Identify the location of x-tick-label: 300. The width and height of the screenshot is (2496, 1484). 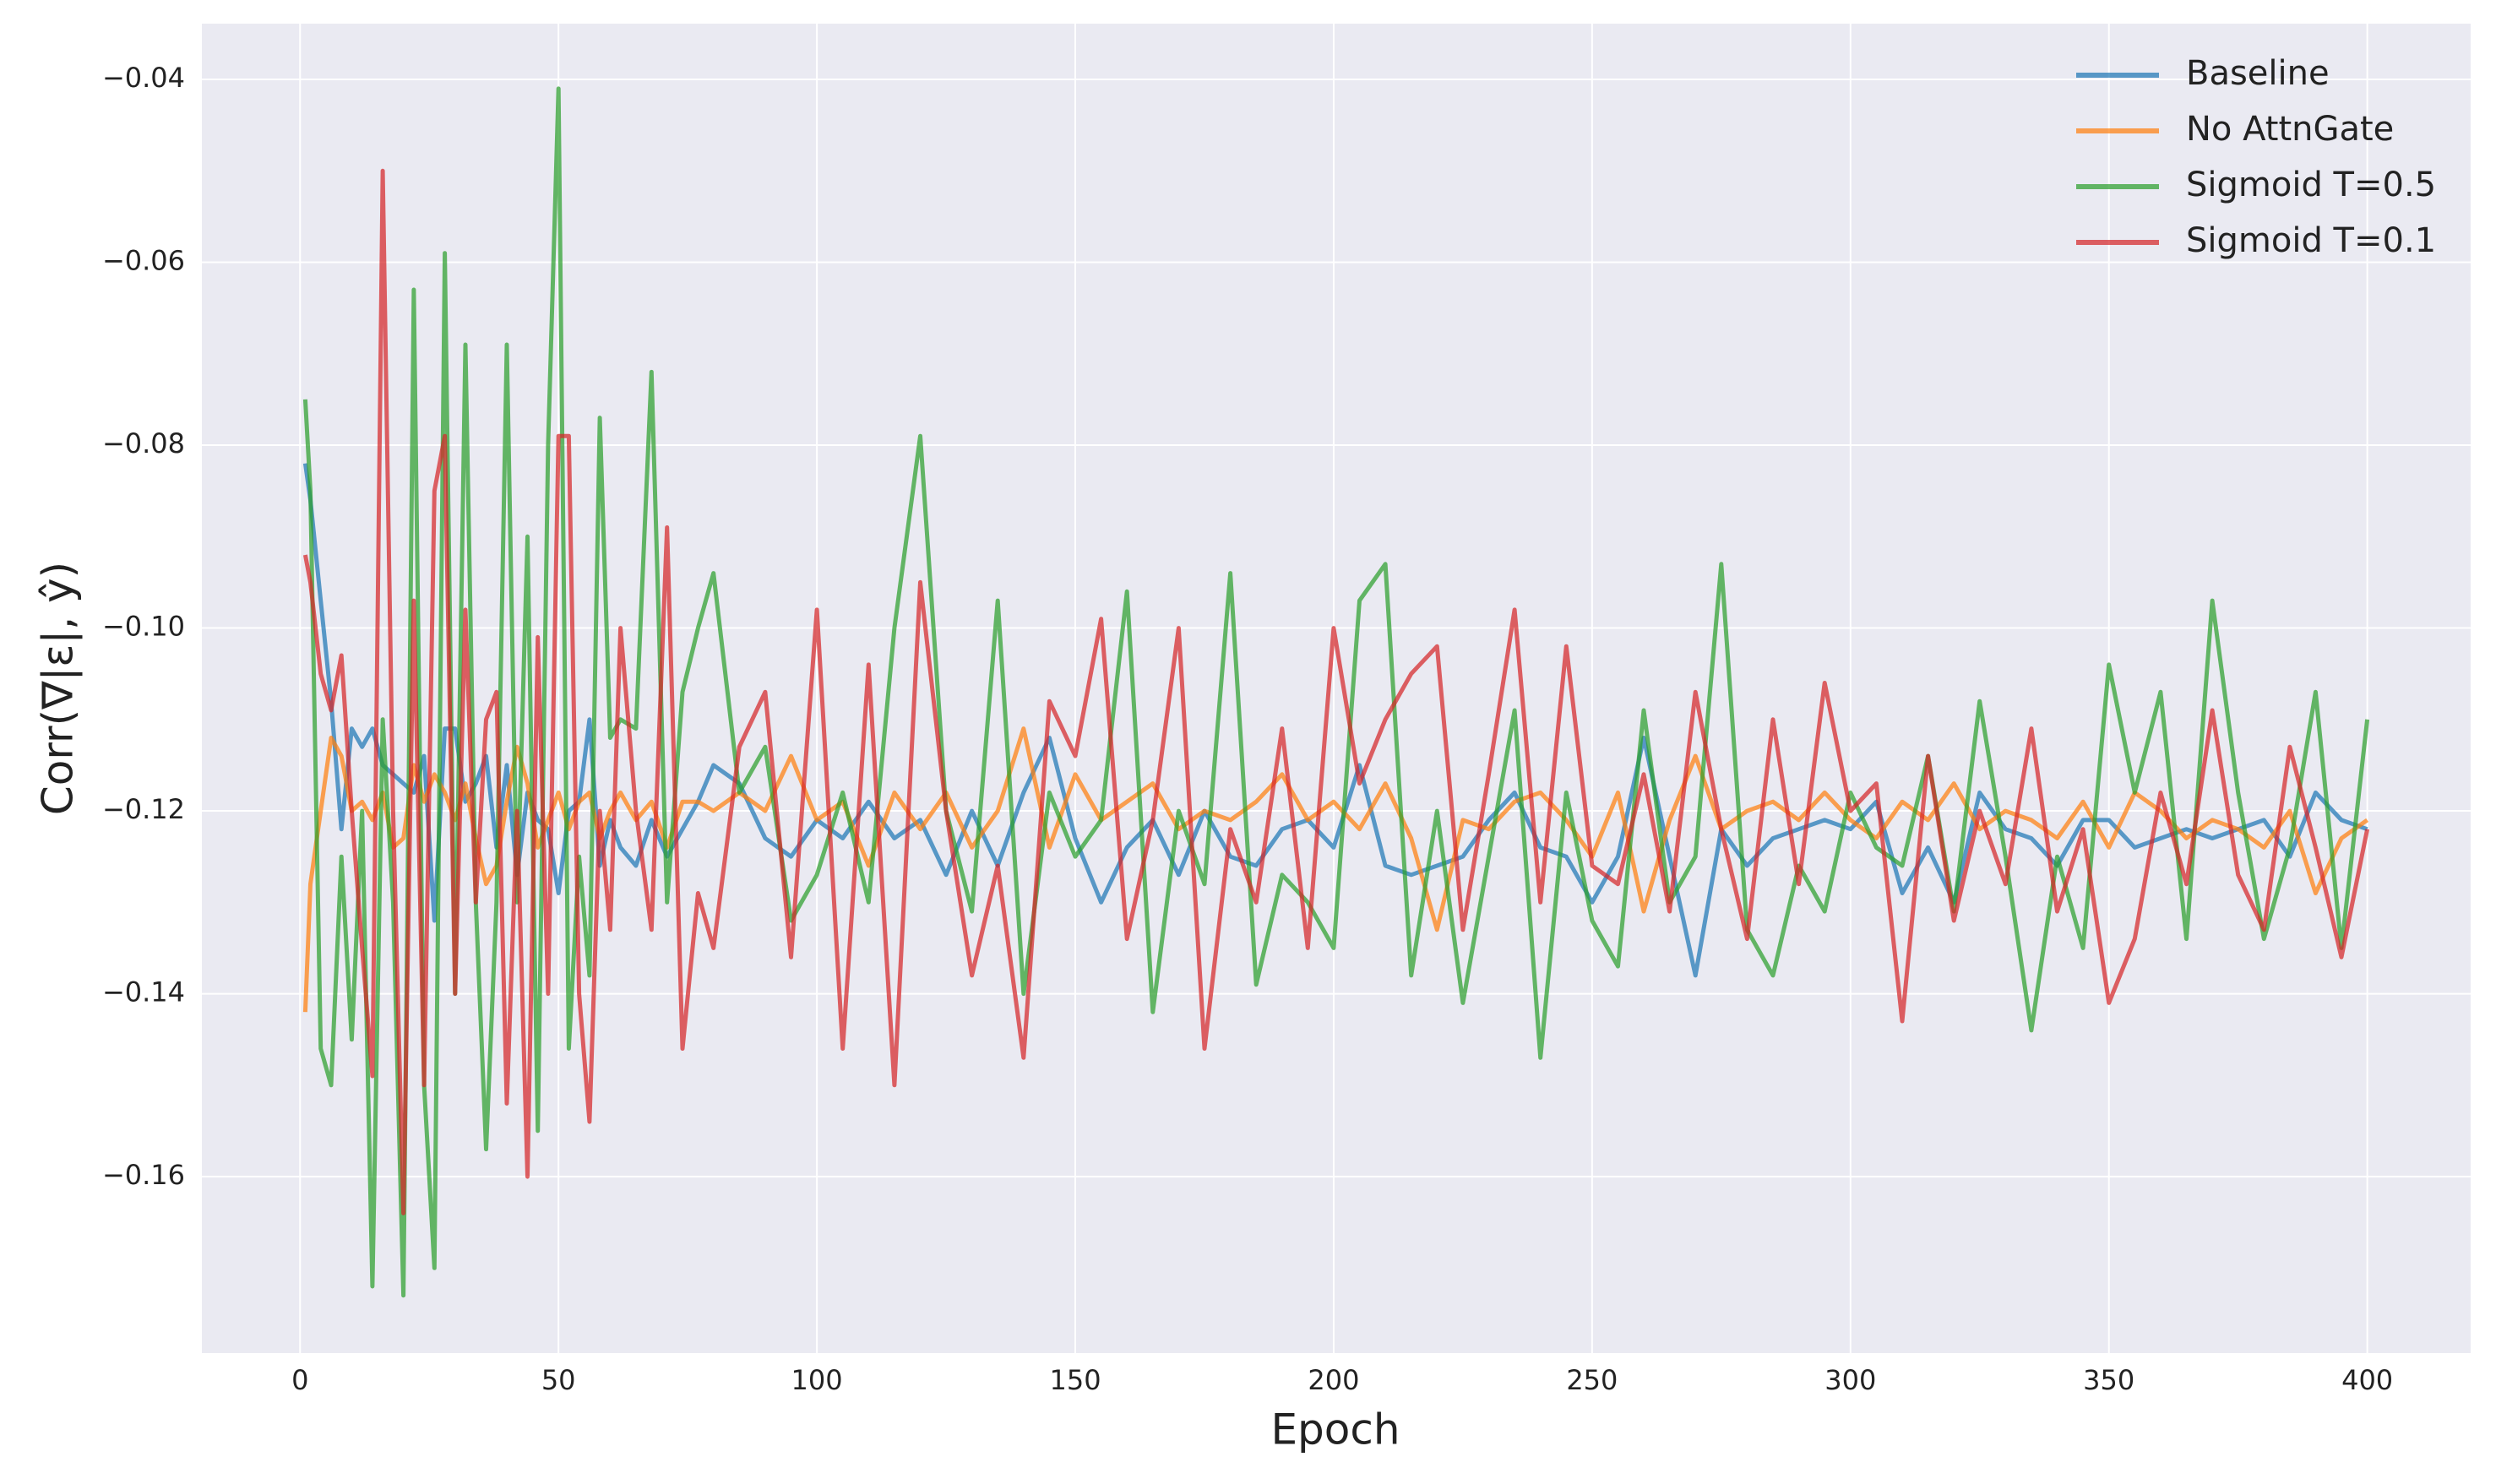
(1850, 1380).